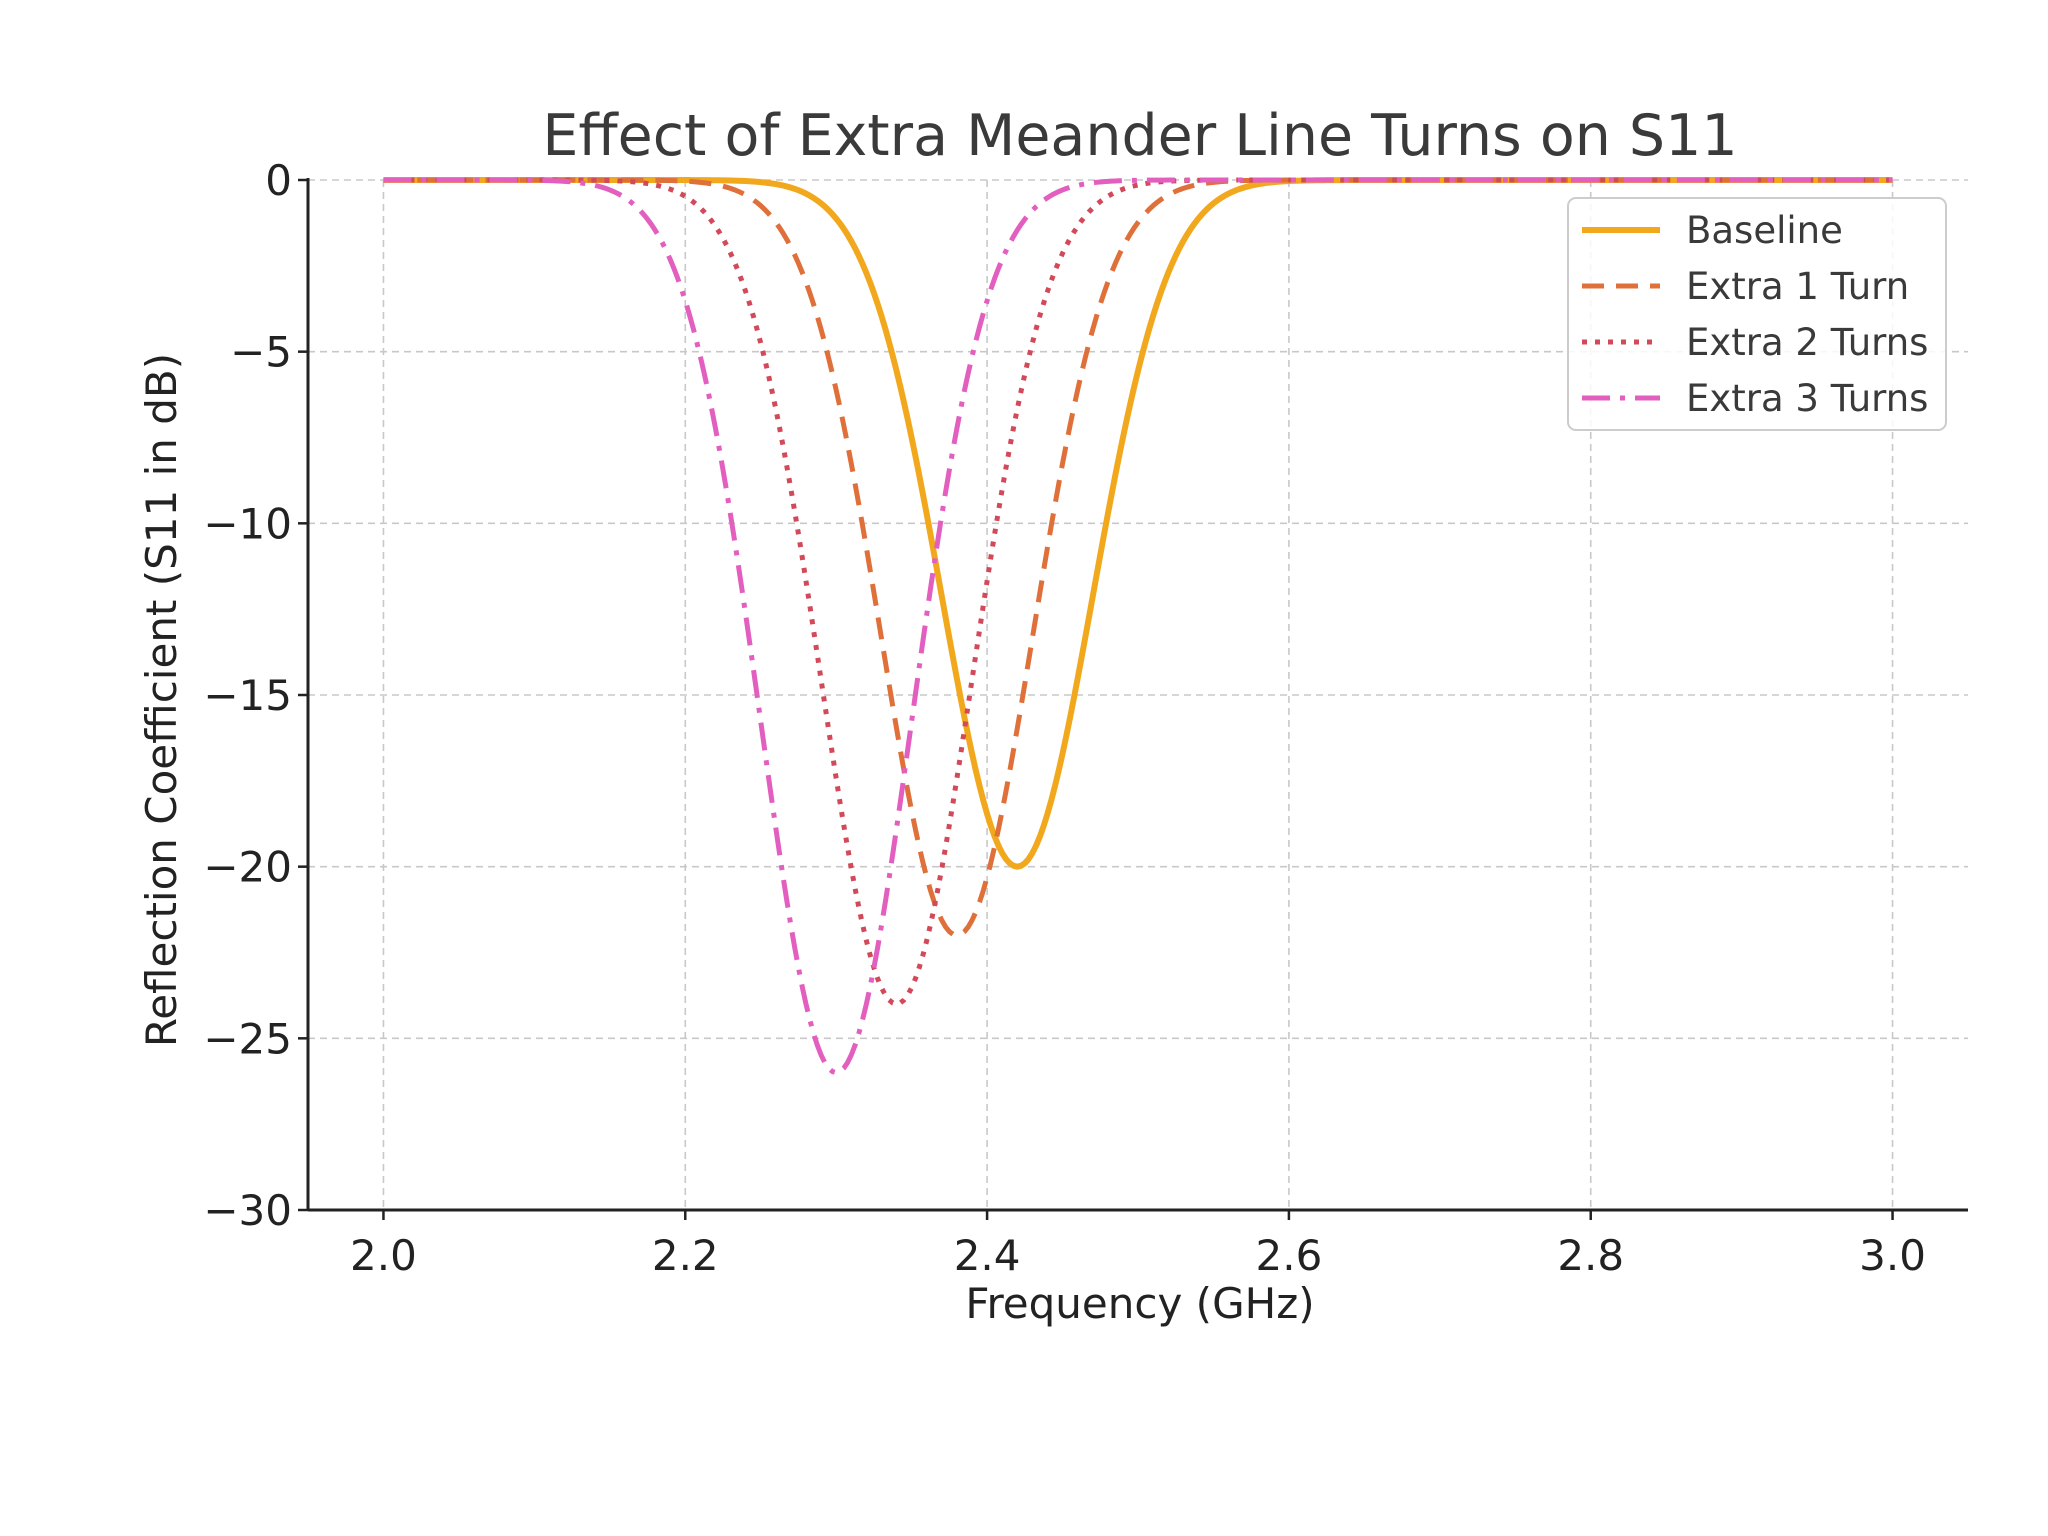  I want to click on y-tick-label: −25, so click(247, 1038).